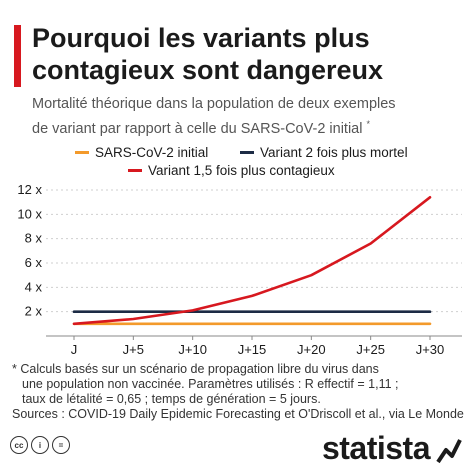  I want to click on x-tick-label: J+25, so click(370, 349).